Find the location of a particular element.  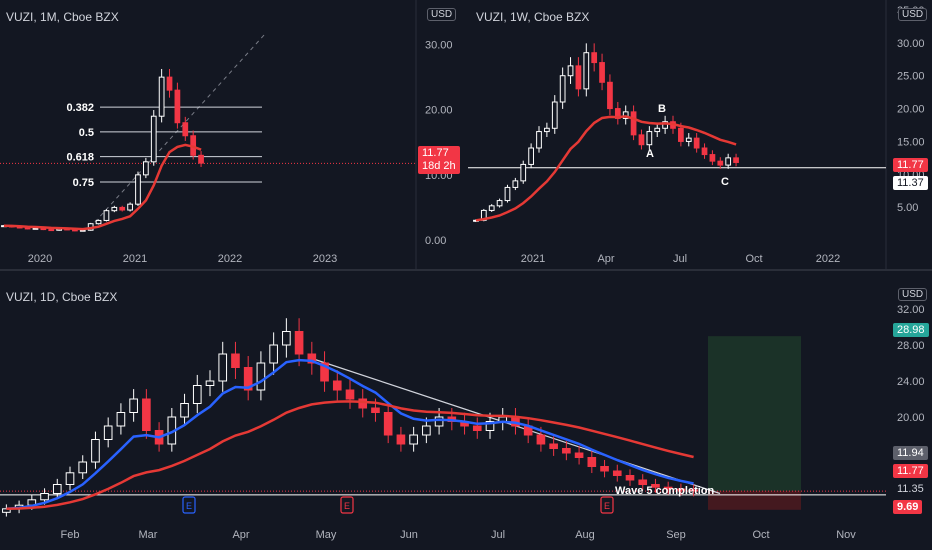

weekly-price-tag: 11.77 is located at coordinates (910, 165).